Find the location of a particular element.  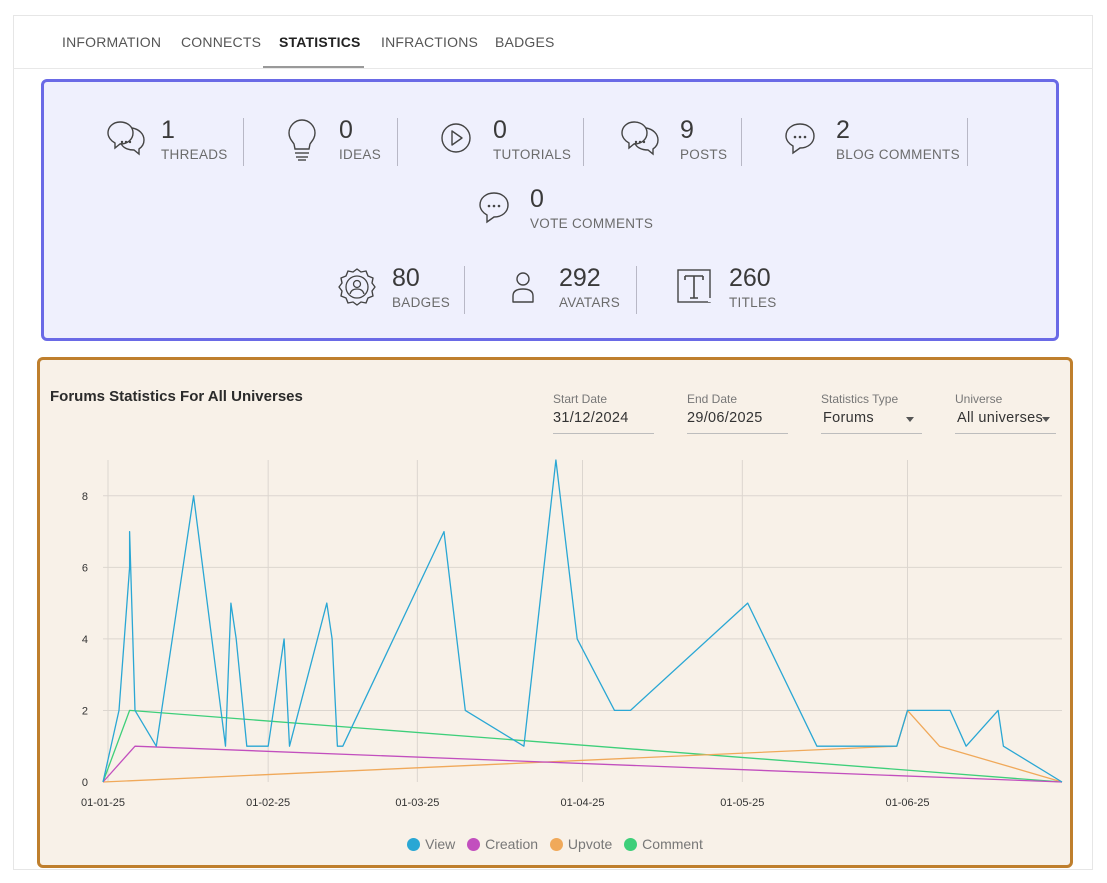

tab-infractions: INFRACTIONS is located at coordinates (430, 42).